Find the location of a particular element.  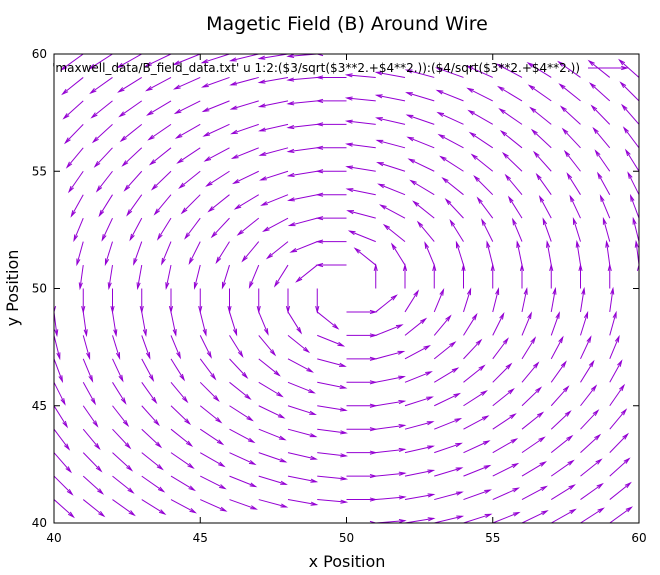

x-tick-label: 60 is located at coordinates (638, 538).